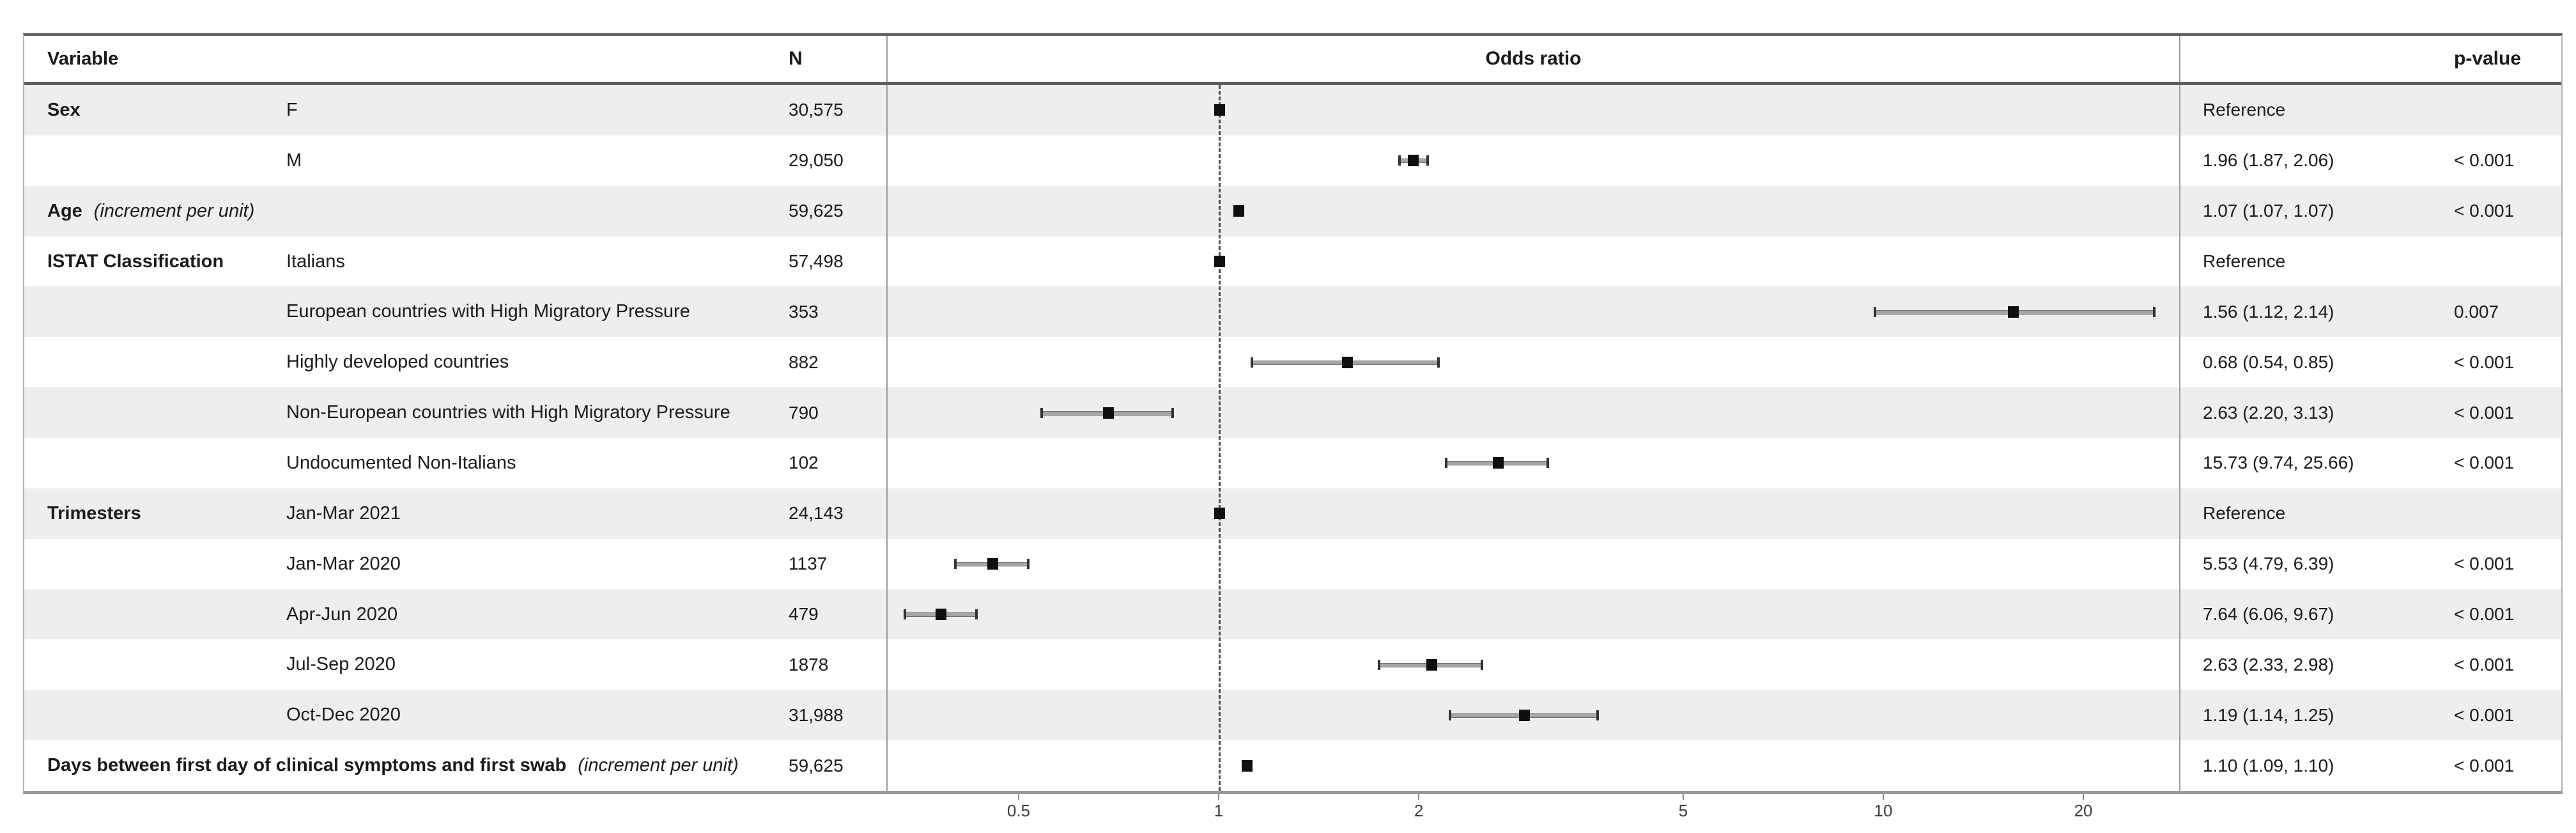 This screenshot has height=833, width=2576. What do you see at coordinates (1292, 811) in the screenshot?
I see `x-axis: 0.5 1 2 5 10 20` at bounding box center [1292, 811].